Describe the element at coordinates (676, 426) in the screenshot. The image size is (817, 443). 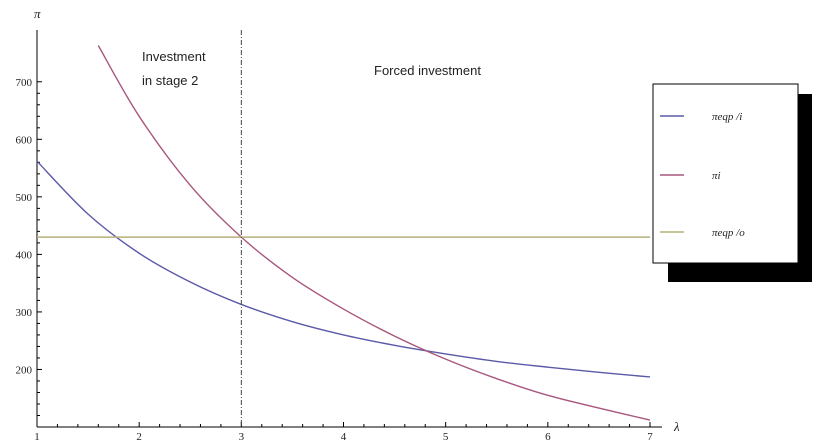
I see `x-axis-title: λ` at that location.